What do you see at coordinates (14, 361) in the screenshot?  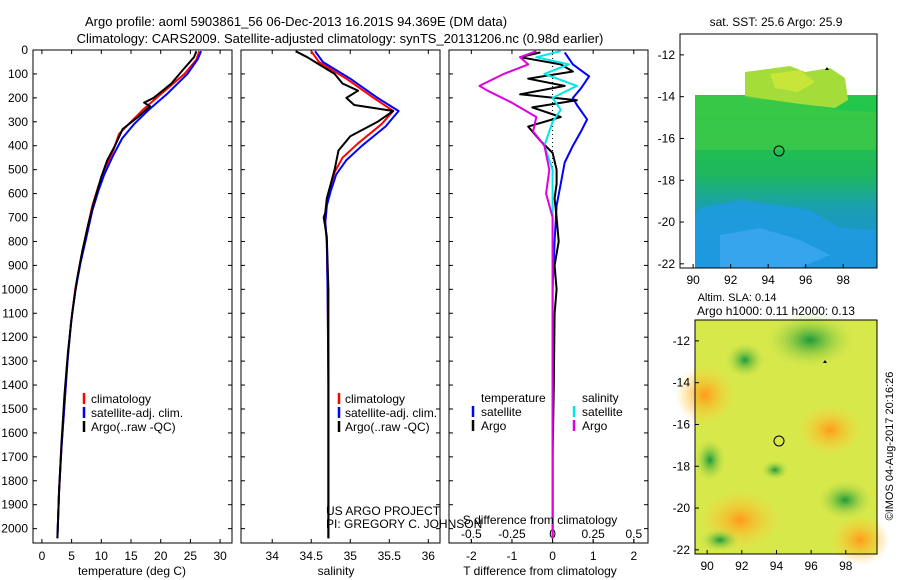 I see `depth-tick-label: 1300` at bounding box center [14, 361].